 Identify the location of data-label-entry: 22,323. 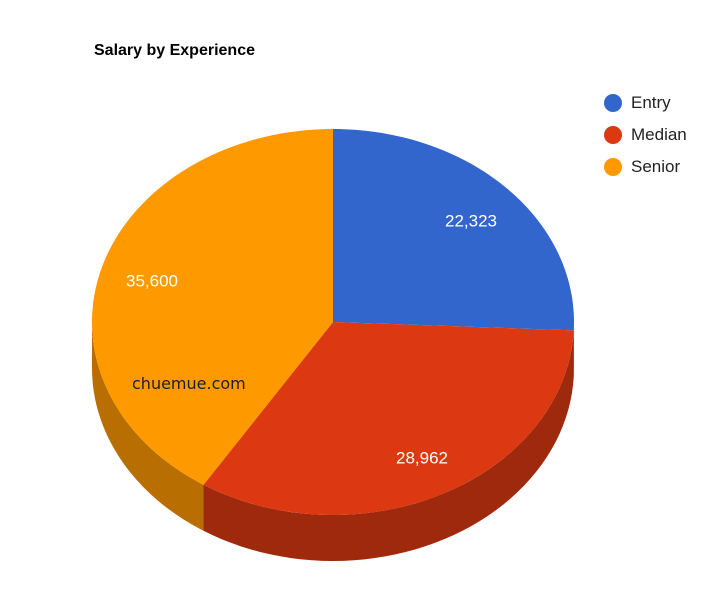
(471, 220).